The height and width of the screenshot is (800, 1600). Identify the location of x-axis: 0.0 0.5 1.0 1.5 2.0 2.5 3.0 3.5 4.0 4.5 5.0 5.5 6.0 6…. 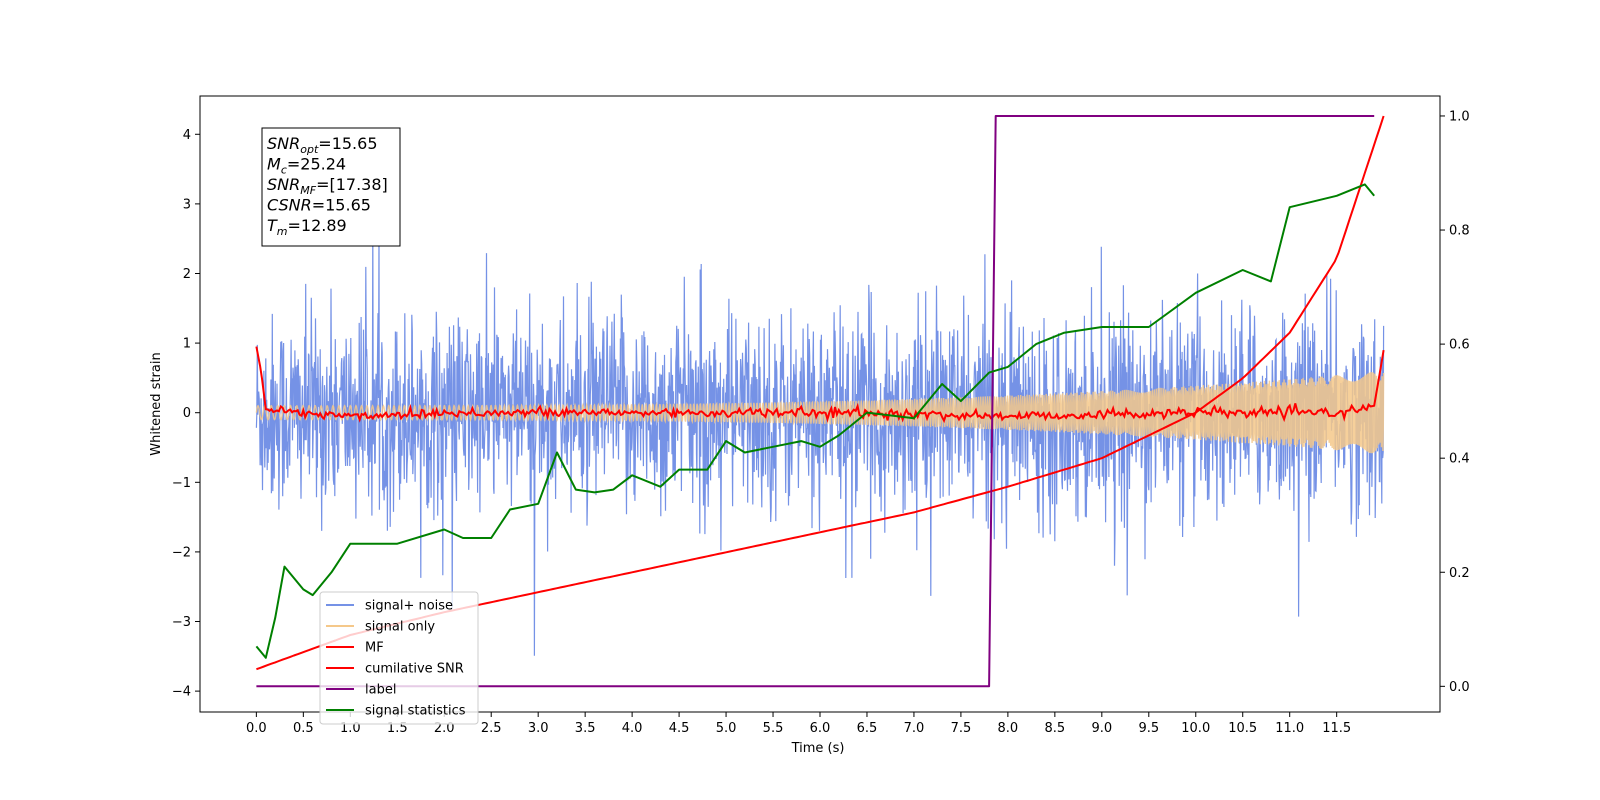
(798, 724).